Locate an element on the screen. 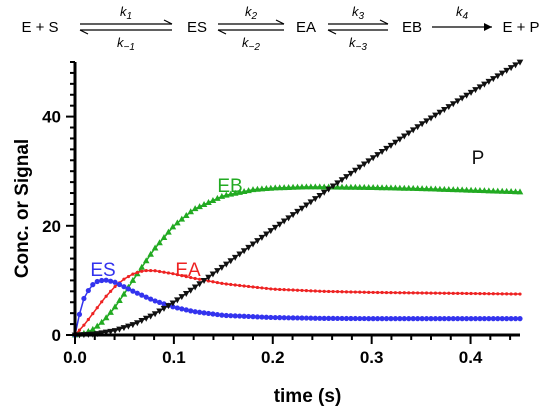 Image resolution: width=550 pixels, height=412 pixels. reverse-rate-constant: k−2 is located at coordinates (251, 44).